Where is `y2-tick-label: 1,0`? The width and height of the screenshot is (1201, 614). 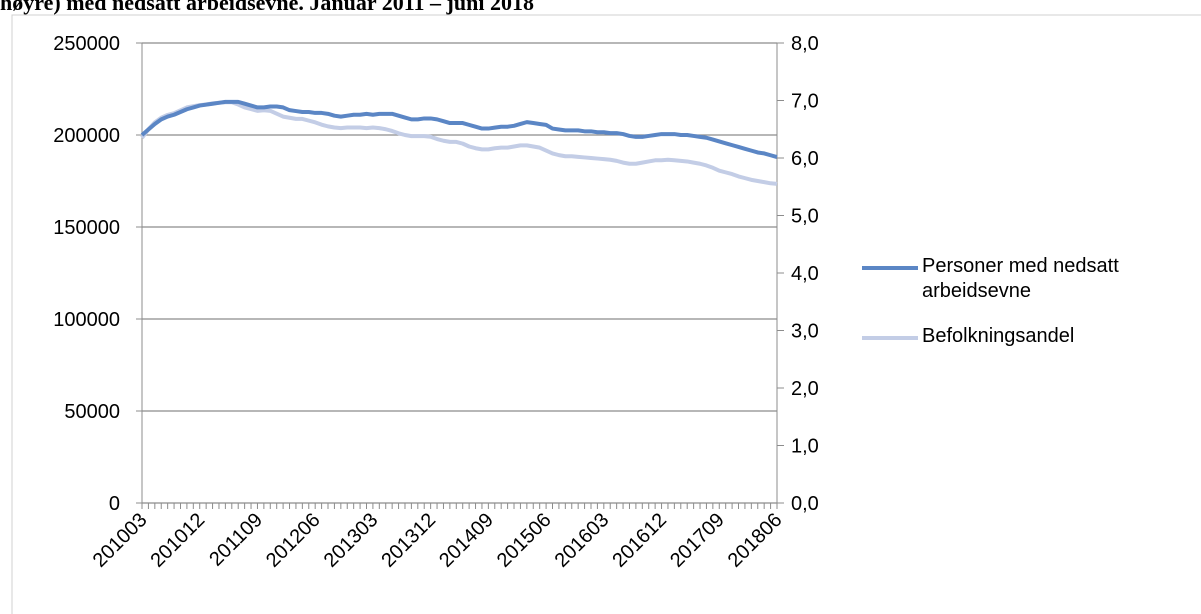
y2-tick-label: 1,0 is located at coordinates (805, 447).